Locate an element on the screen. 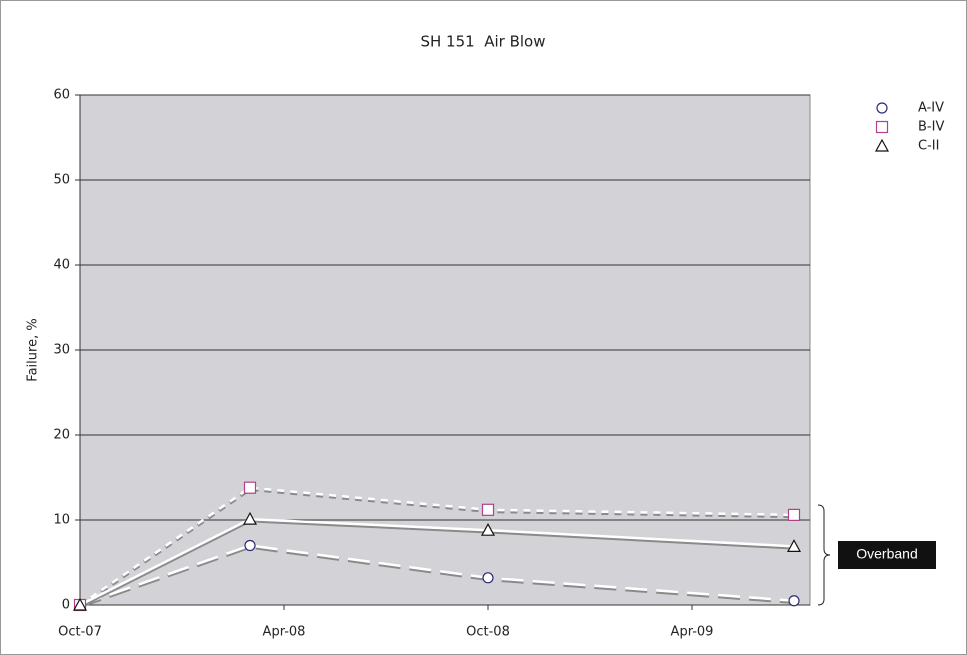 The width and height of the screenshot is (967, 655). chart-title: SH 151 Air Blow is located at coordinates (482, 42).